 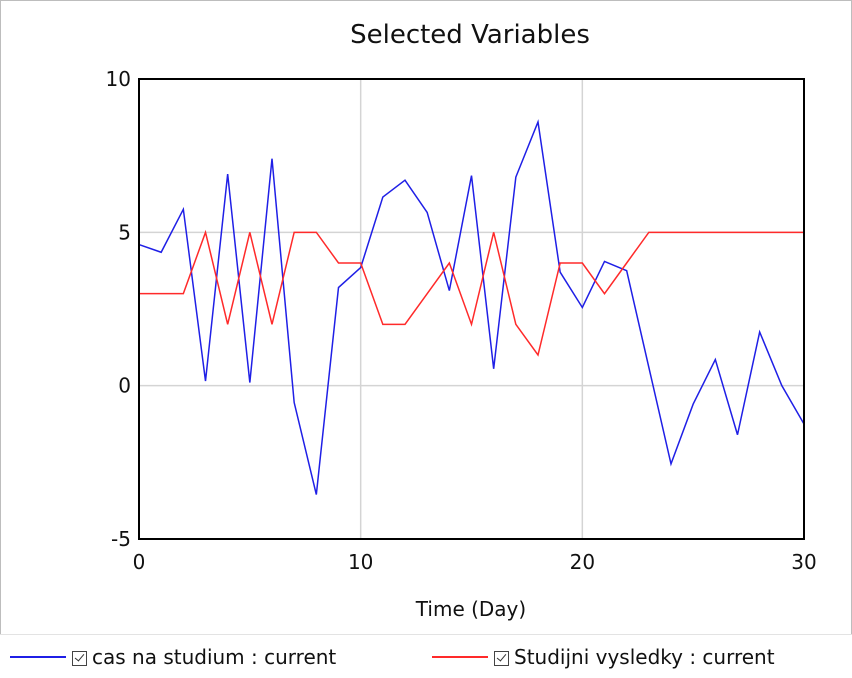 I want to click on y-tick-label: -5, so click(x=121, y=539).